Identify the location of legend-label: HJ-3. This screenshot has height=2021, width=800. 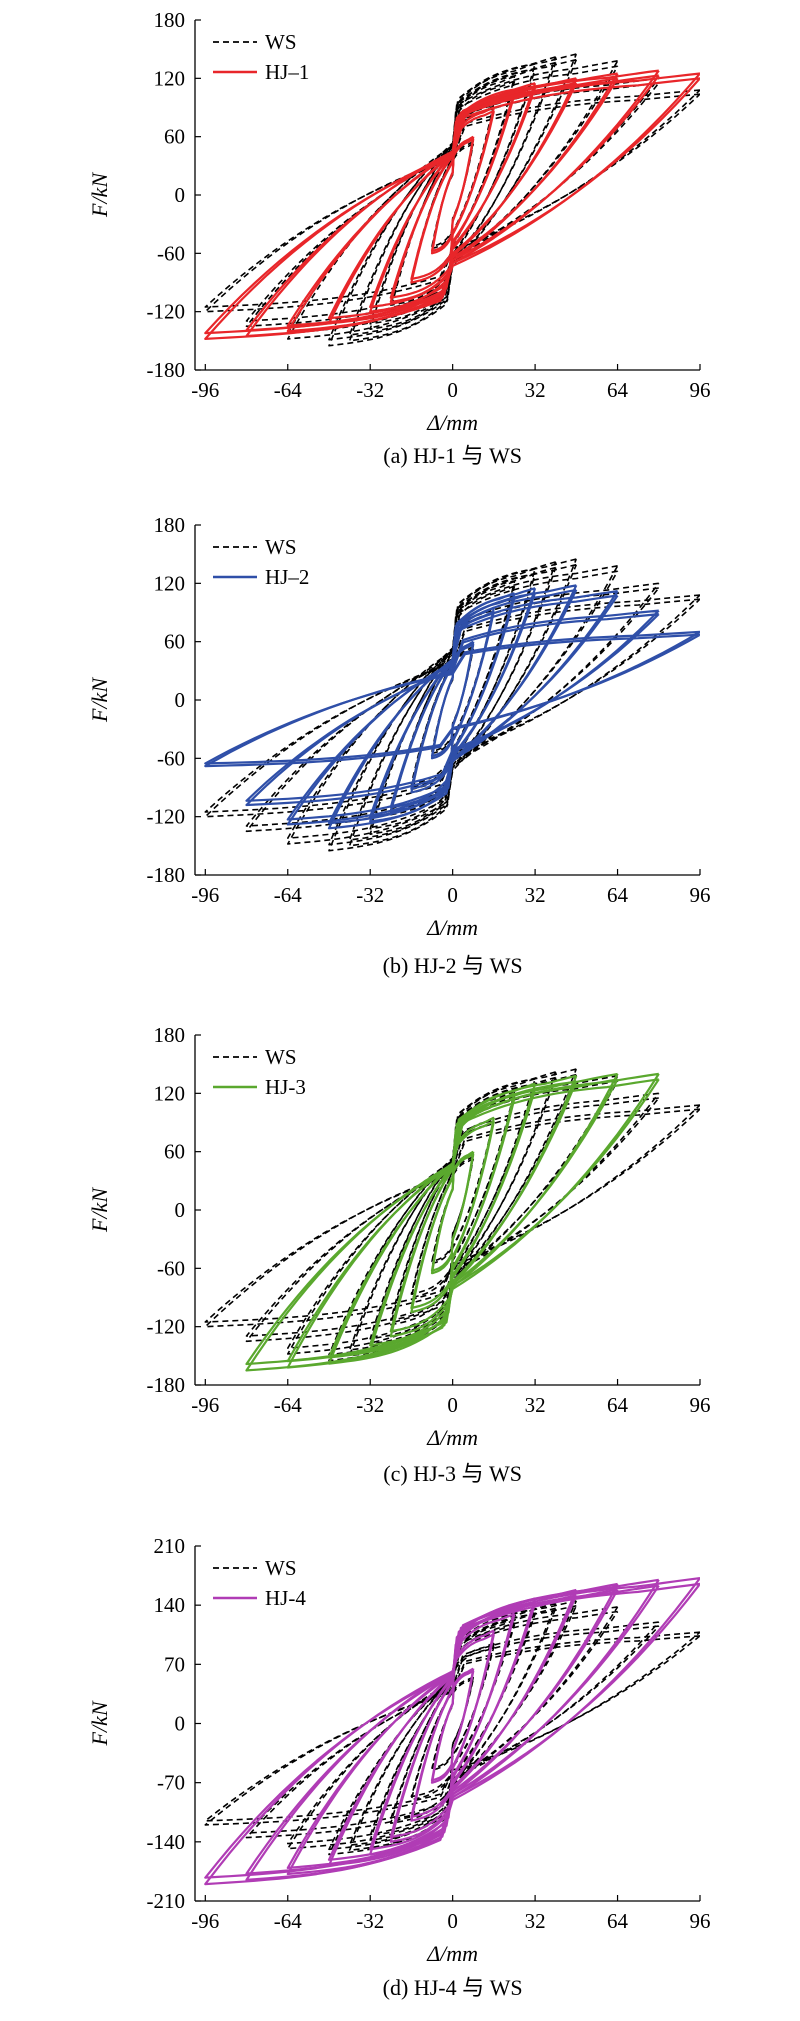
(285, 1087).